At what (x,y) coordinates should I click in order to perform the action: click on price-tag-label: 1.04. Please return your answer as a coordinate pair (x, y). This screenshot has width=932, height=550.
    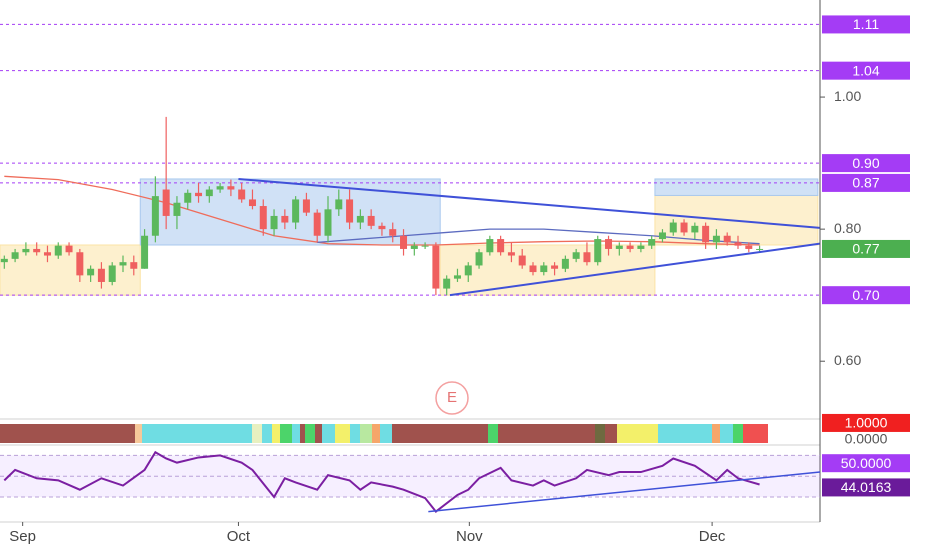
    Looking at the image, I should click on (865, 70).